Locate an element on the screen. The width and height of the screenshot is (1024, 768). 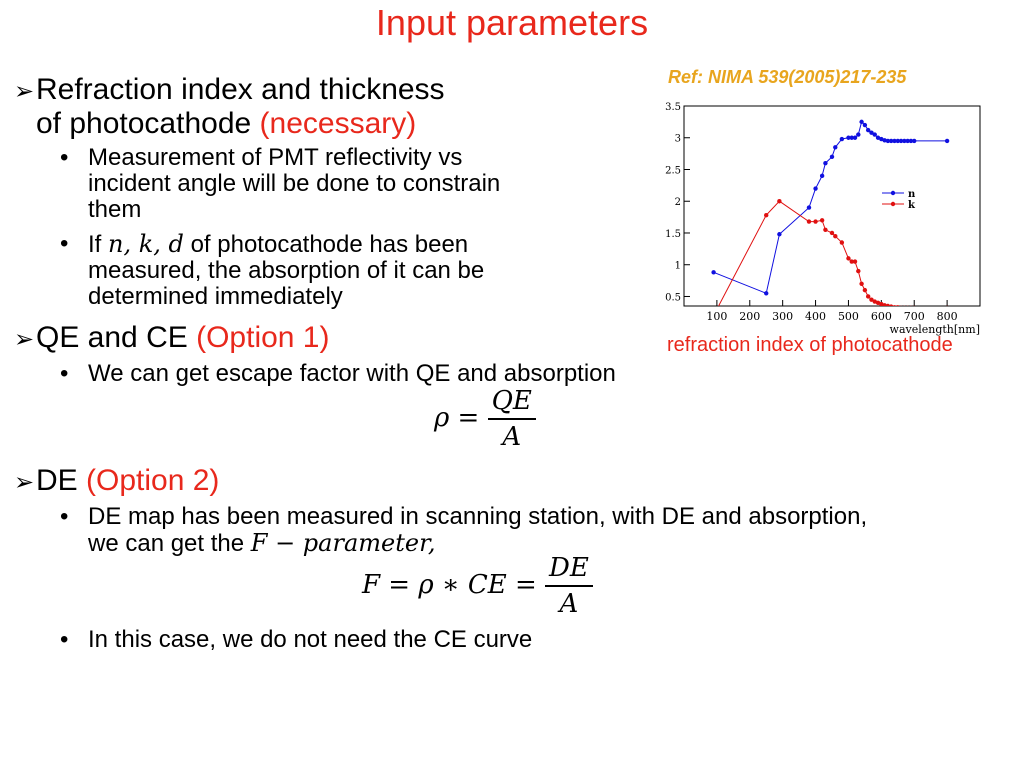
x-tick-label: 200 is located at coordinates (749, 316).